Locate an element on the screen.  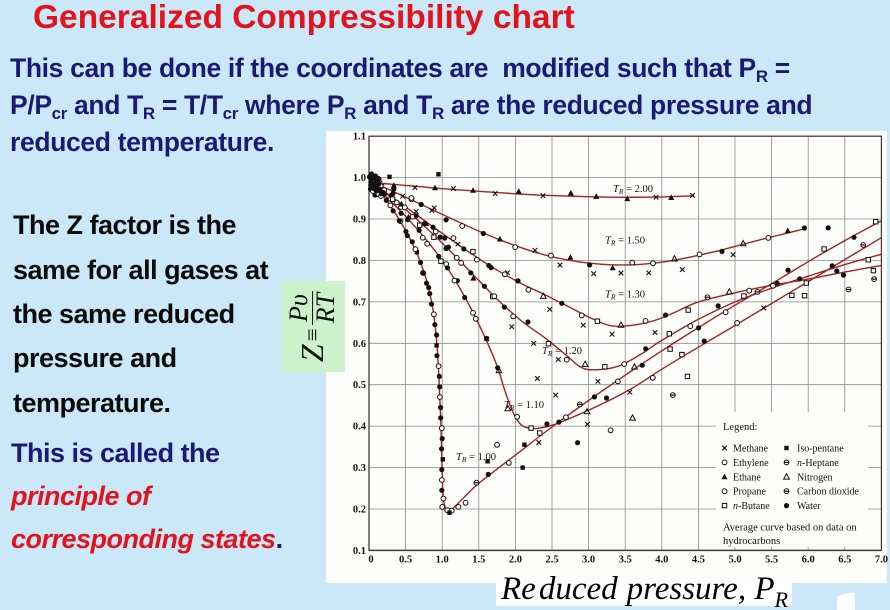
svg-text: Carbon dioxide is located at coordinates (828, 492).